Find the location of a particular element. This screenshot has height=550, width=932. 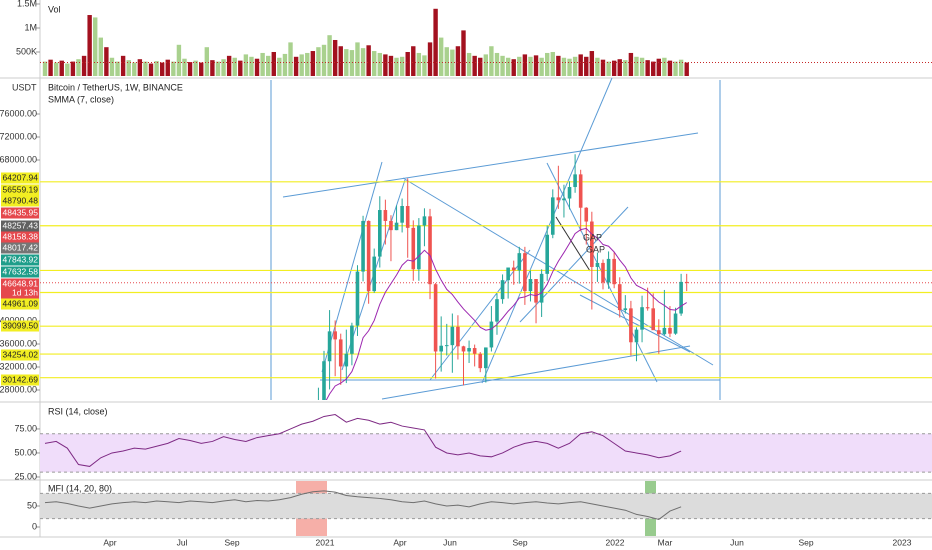

price-tag-label: 64207.94 is located at coordinates (21, 177).